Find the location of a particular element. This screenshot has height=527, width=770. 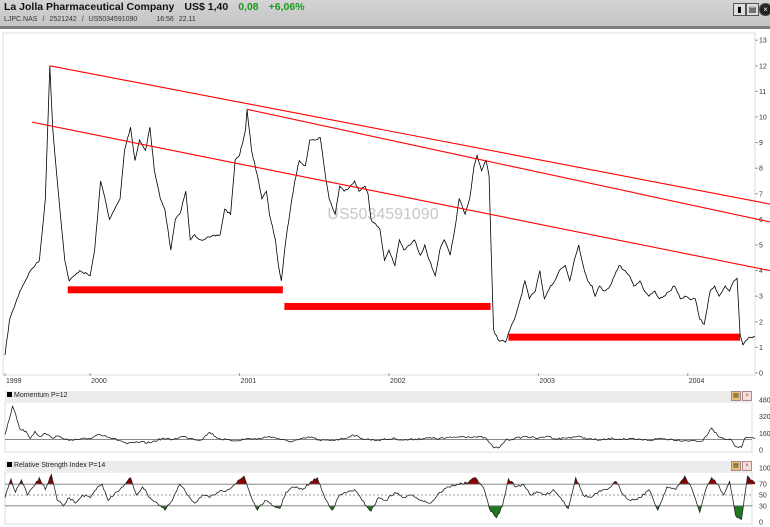

company-name: La Jolla Pharmaceutical Company is located at coordinates (89, 7).